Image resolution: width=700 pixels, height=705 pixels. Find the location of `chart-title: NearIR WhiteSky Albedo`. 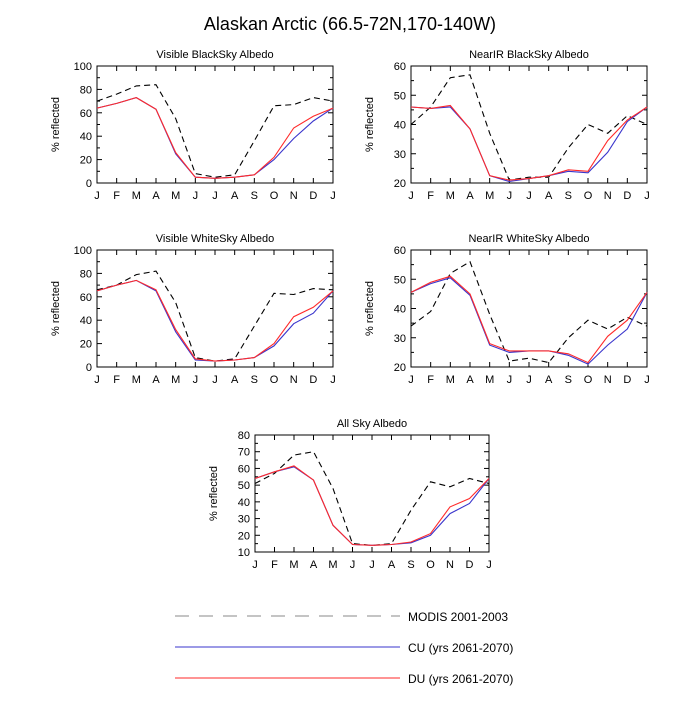

chart-title: NearIR WhiteSky Albedo is located at coordinates (528, 239).